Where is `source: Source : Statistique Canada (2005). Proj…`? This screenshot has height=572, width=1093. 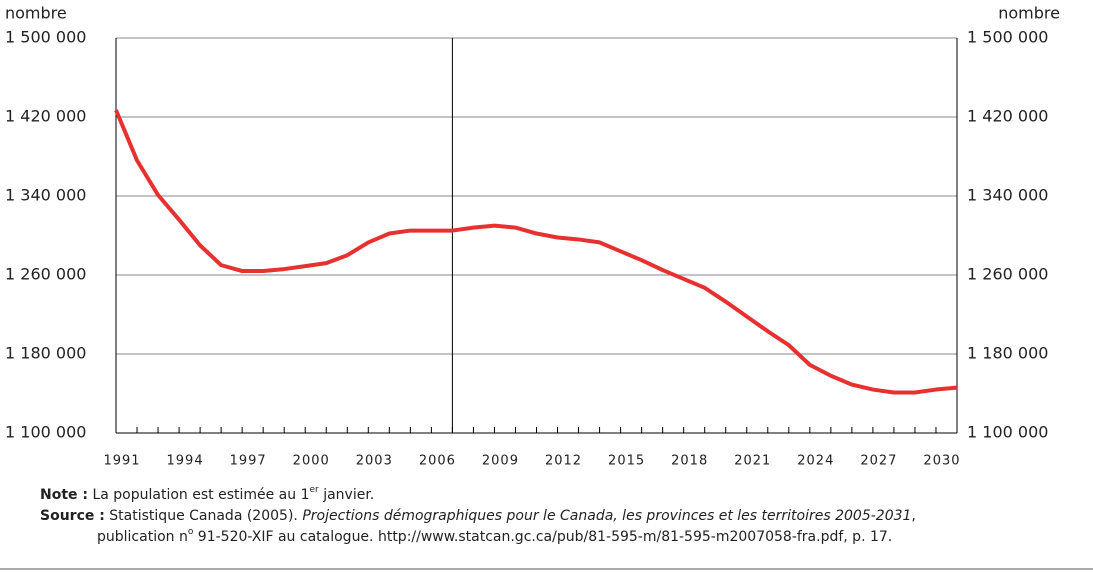
source: Source : Statistique Canada (2005). Proj… is located at coordinates (478, 516).